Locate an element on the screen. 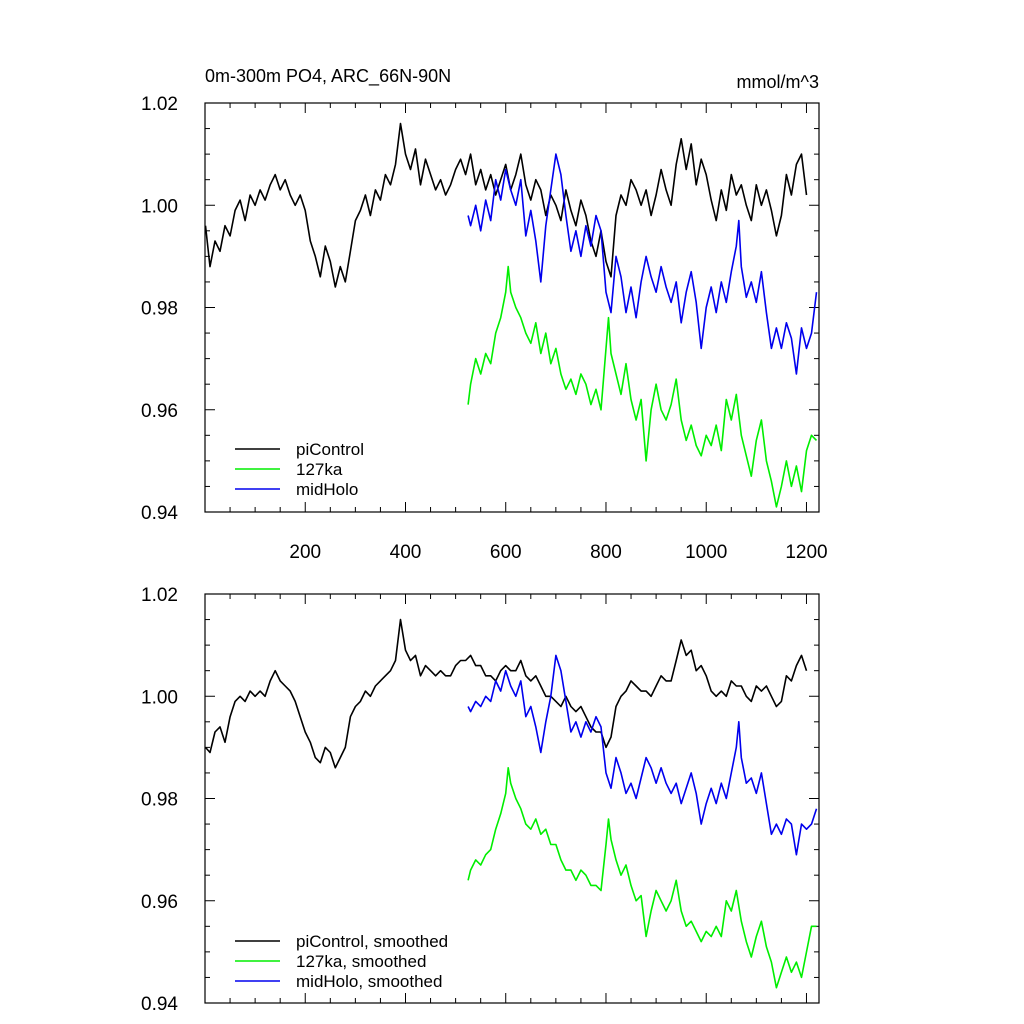 This screenshot has height=1024, width=1024. legend-label: 127ka is located at coordinates (319, 469).